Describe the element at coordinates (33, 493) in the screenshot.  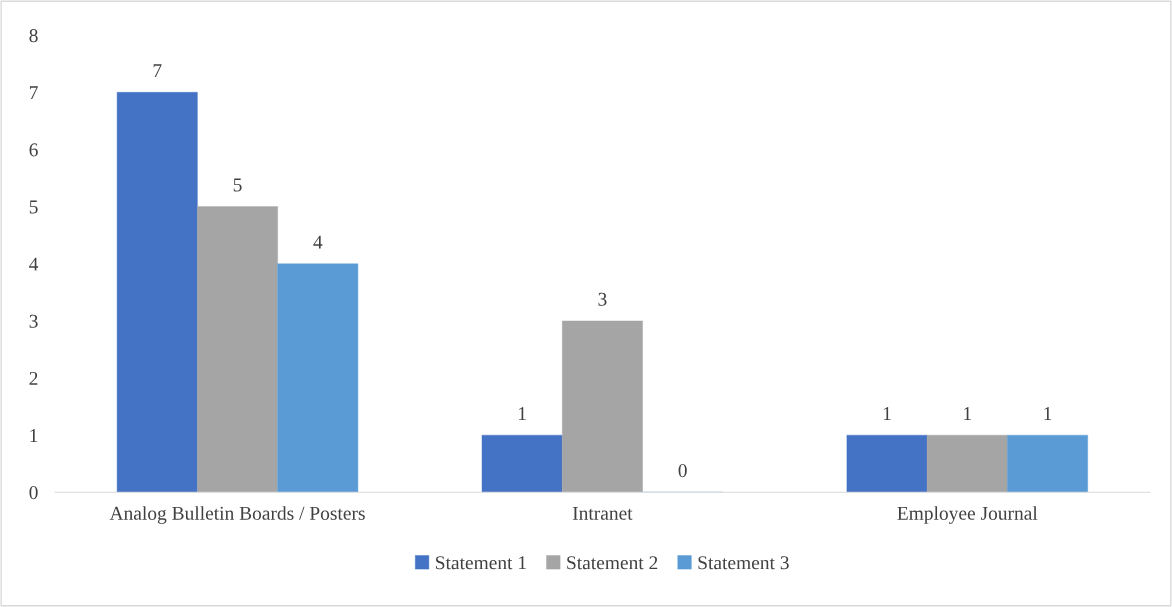
I see `y-tick-label: 0` at that location.